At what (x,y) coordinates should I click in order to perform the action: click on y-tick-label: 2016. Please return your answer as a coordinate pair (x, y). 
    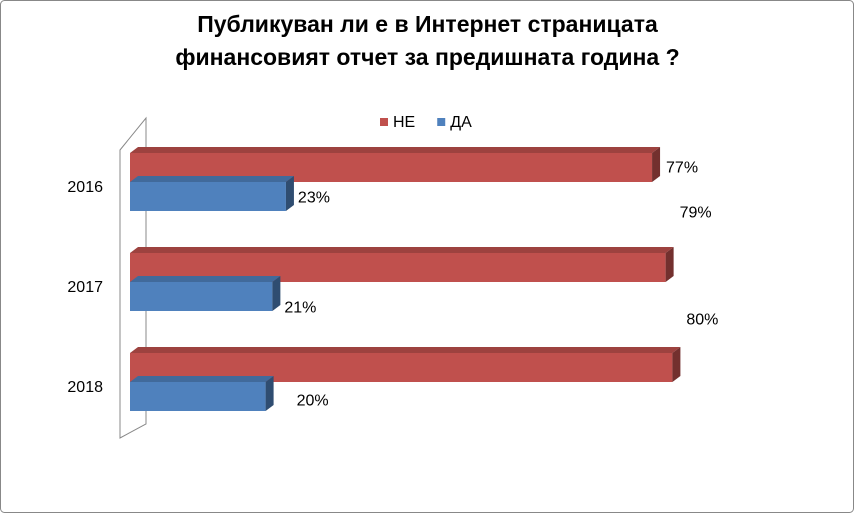
    Looking at the image, I should click on (85, 187).